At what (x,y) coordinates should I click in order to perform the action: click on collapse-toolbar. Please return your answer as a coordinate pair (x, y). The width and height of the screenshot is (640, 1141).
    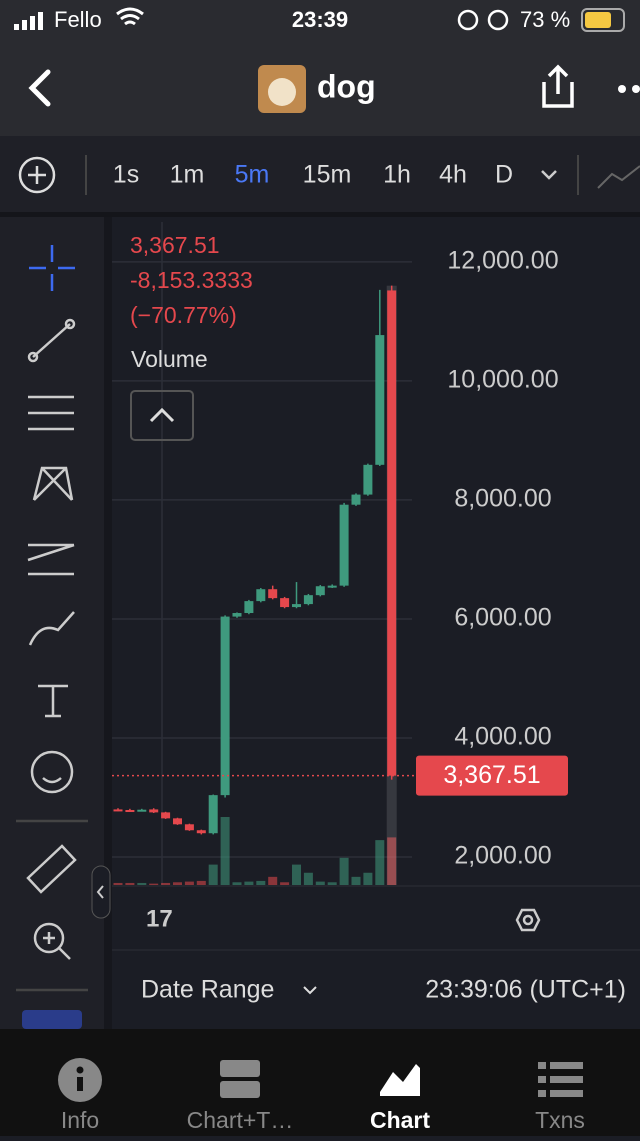
    Looking at the image, I should click on (101, 892).